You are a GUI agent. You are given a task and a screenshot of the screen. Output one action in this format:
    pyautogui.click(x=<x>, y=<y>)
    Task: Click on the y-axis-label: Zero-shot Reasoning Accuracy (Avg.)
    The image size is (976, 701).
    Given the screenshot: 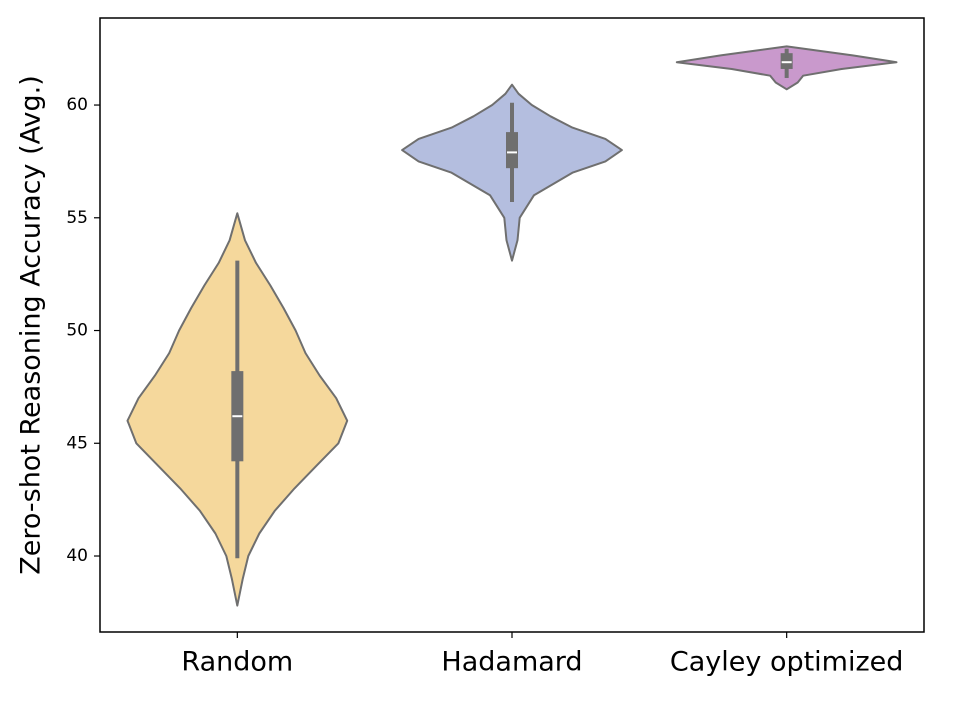 What is the action you would take?
    pyautogui.click(x=31, y=325)
    